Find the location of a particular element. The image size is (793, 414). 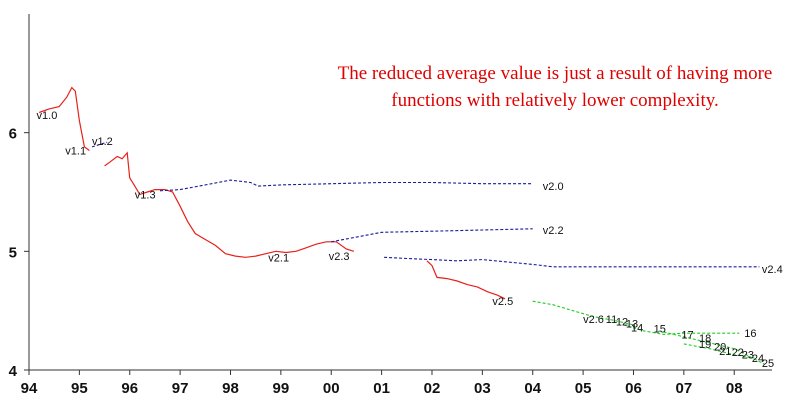

version-label: 16 is located at coordinates (750, 334).